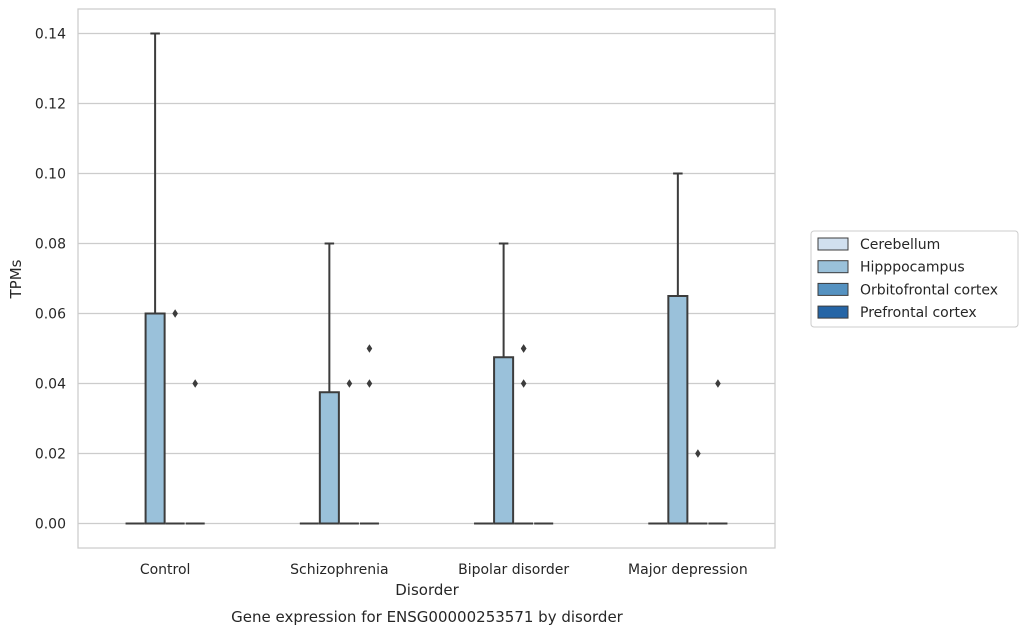 The width and height of the screenshot is (1028, 634). What do you see at coordinates (427, 590) in the screenshot?
I see `x-axis-label: Disorder` at bounding box center [427, 590].